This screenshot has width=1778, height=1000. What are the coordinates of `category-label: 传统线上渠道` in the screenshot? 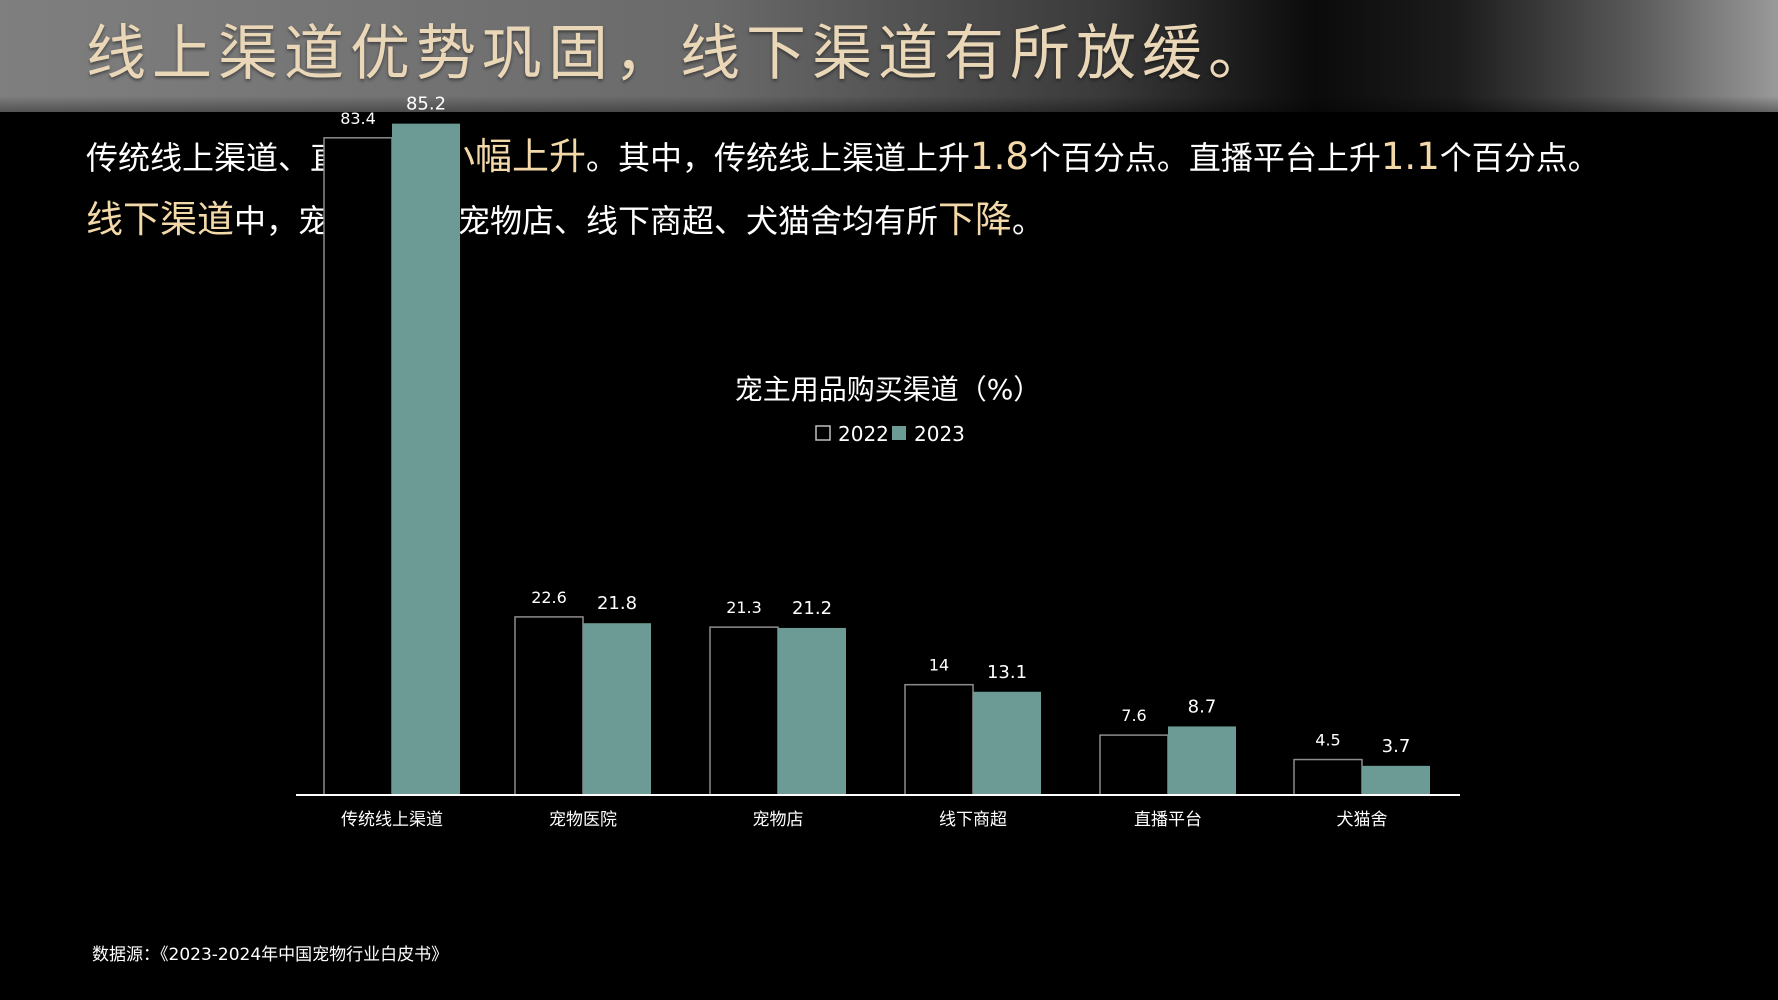 It's located at (392, 820).